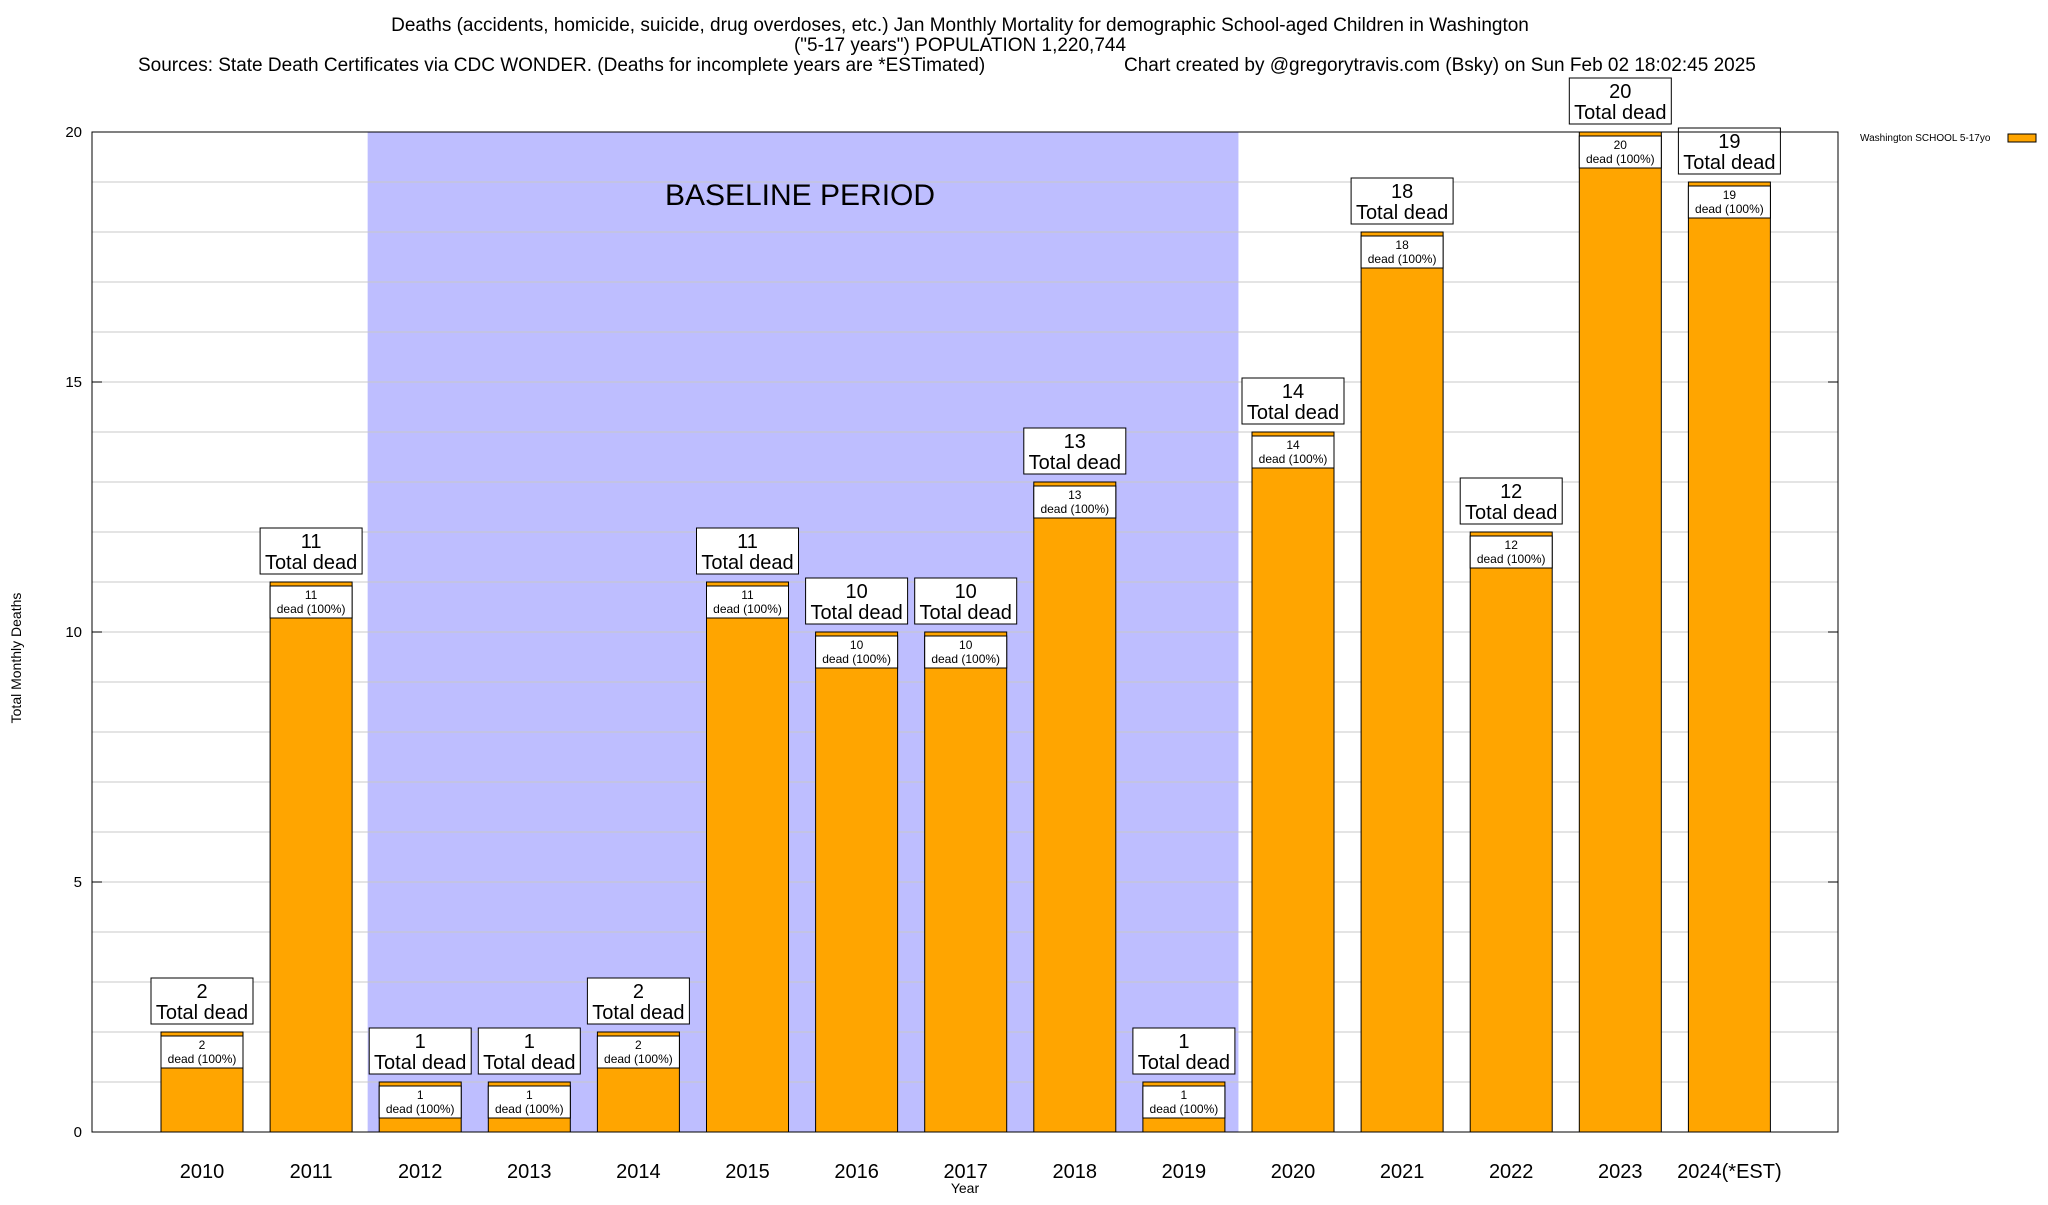 This screenshot has height=1205, width=2048. I want to click on x-tick-label: 2020, so click(1293, 1172).